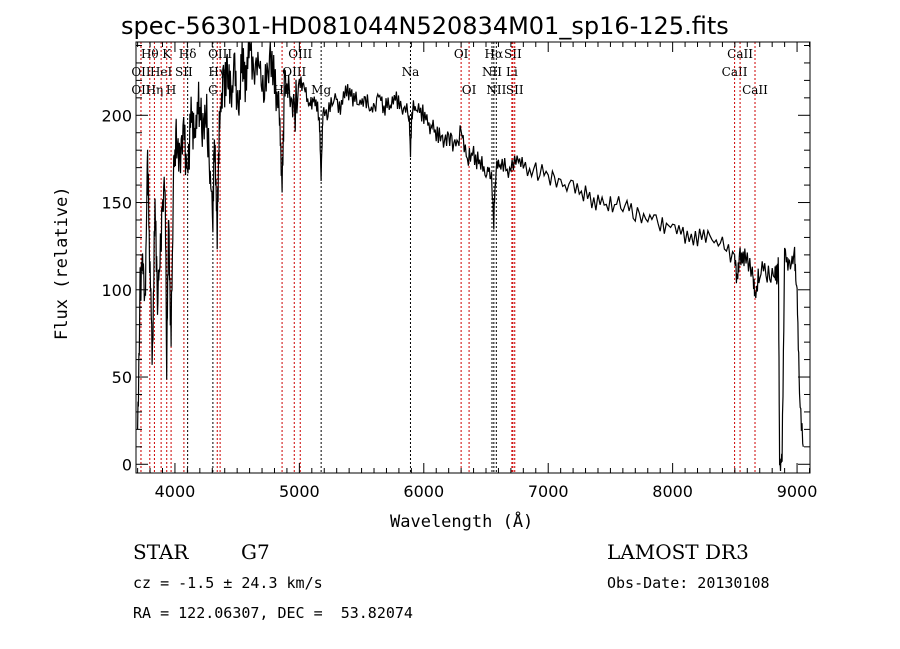  What do you see at coordinates (423, 491) in the screenshot?
I see `x-tick-label: 6000` at bounding box center [423, 491].